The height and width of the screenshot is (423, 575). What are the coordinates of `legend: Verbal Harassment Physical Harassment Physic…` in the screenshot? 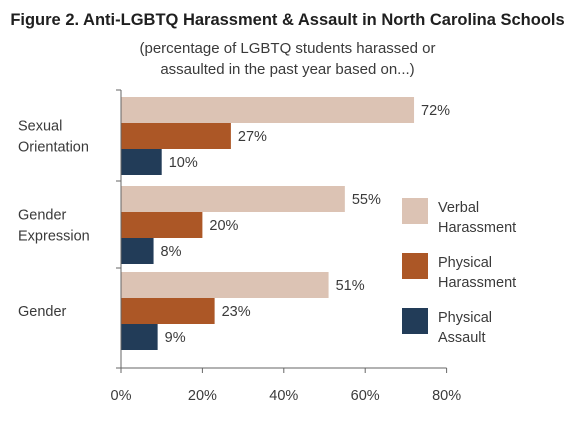 It's located at (459, 272).